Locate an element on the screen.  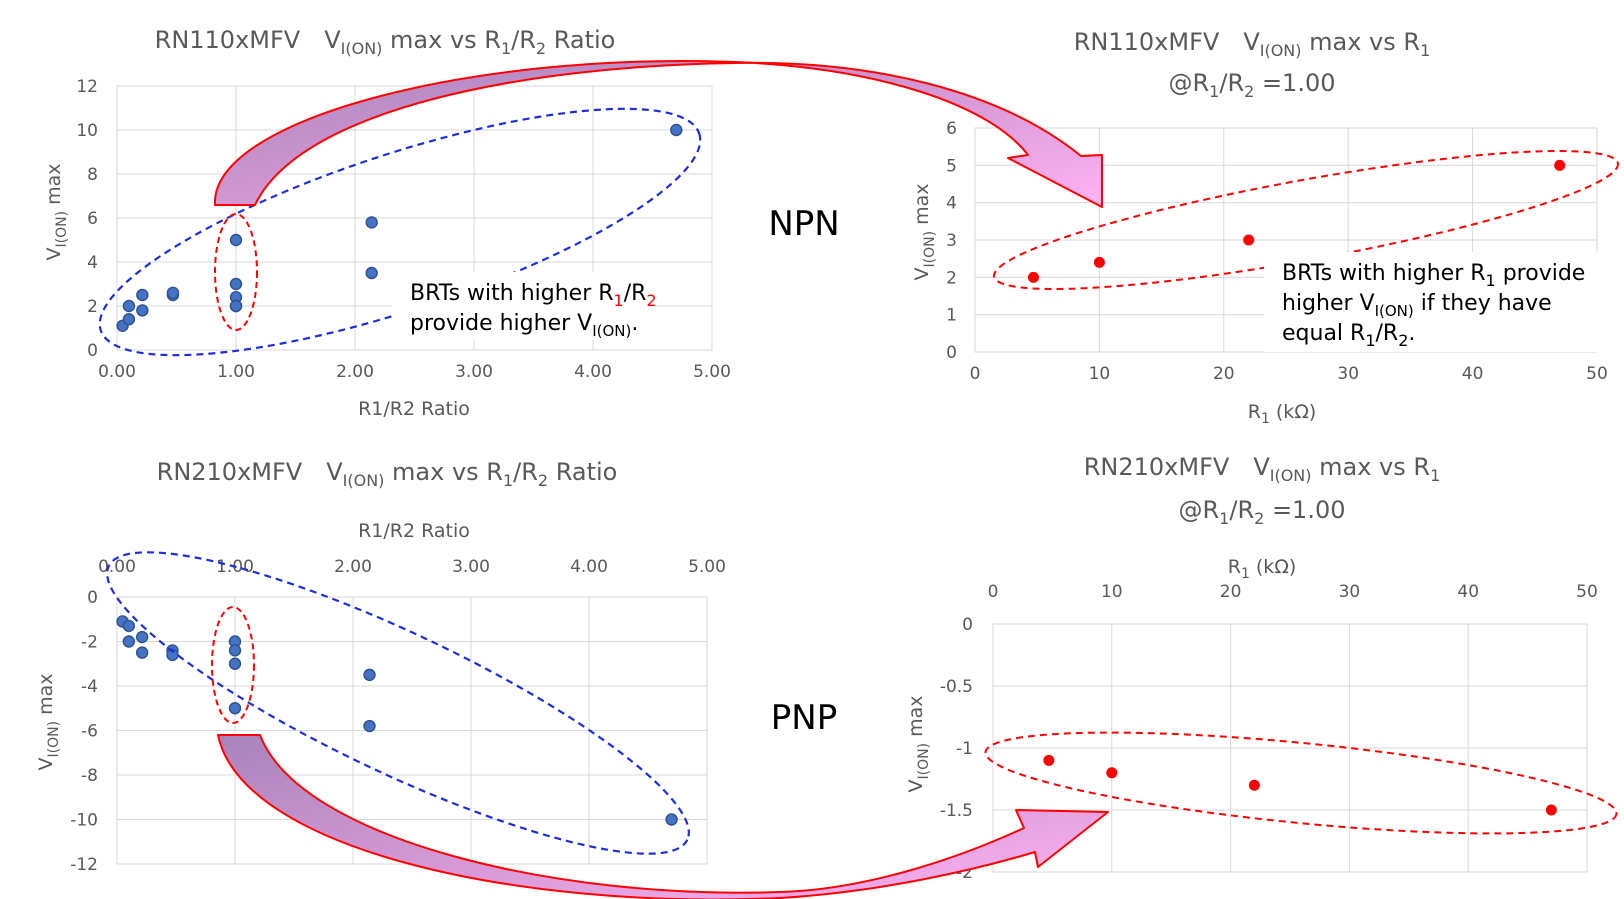
y-tick-label: 1 is located at coordinates (951, 316).